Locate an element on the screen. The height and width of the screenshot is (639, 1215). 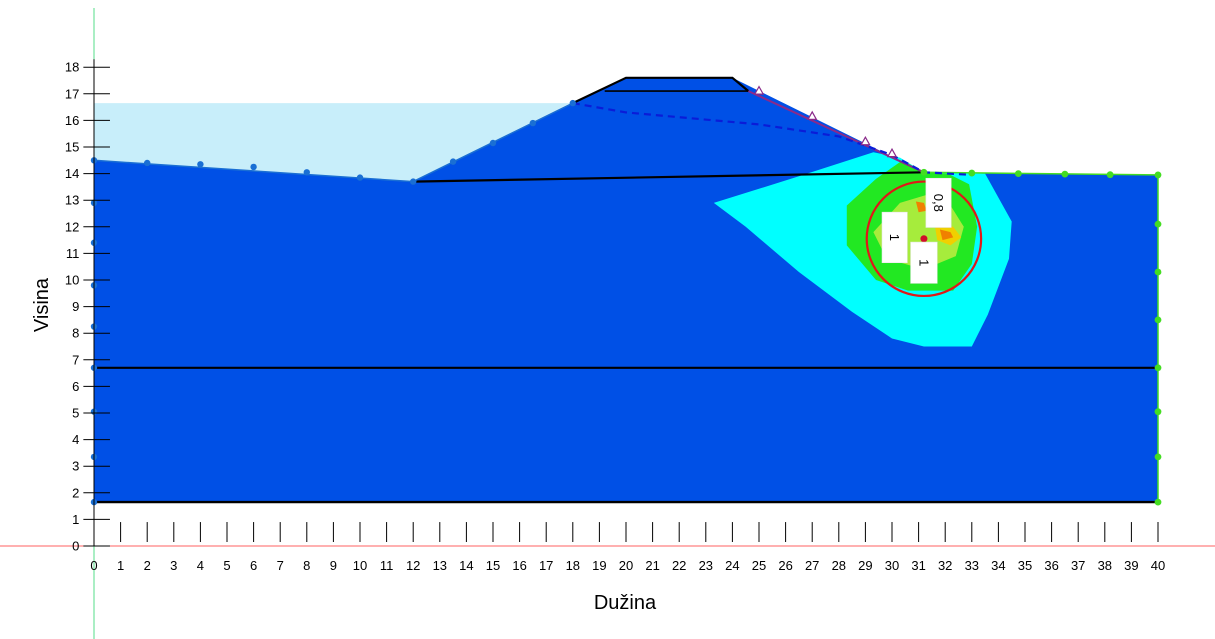
x-tick-label: 39 is located at coordinates (1131, 565).